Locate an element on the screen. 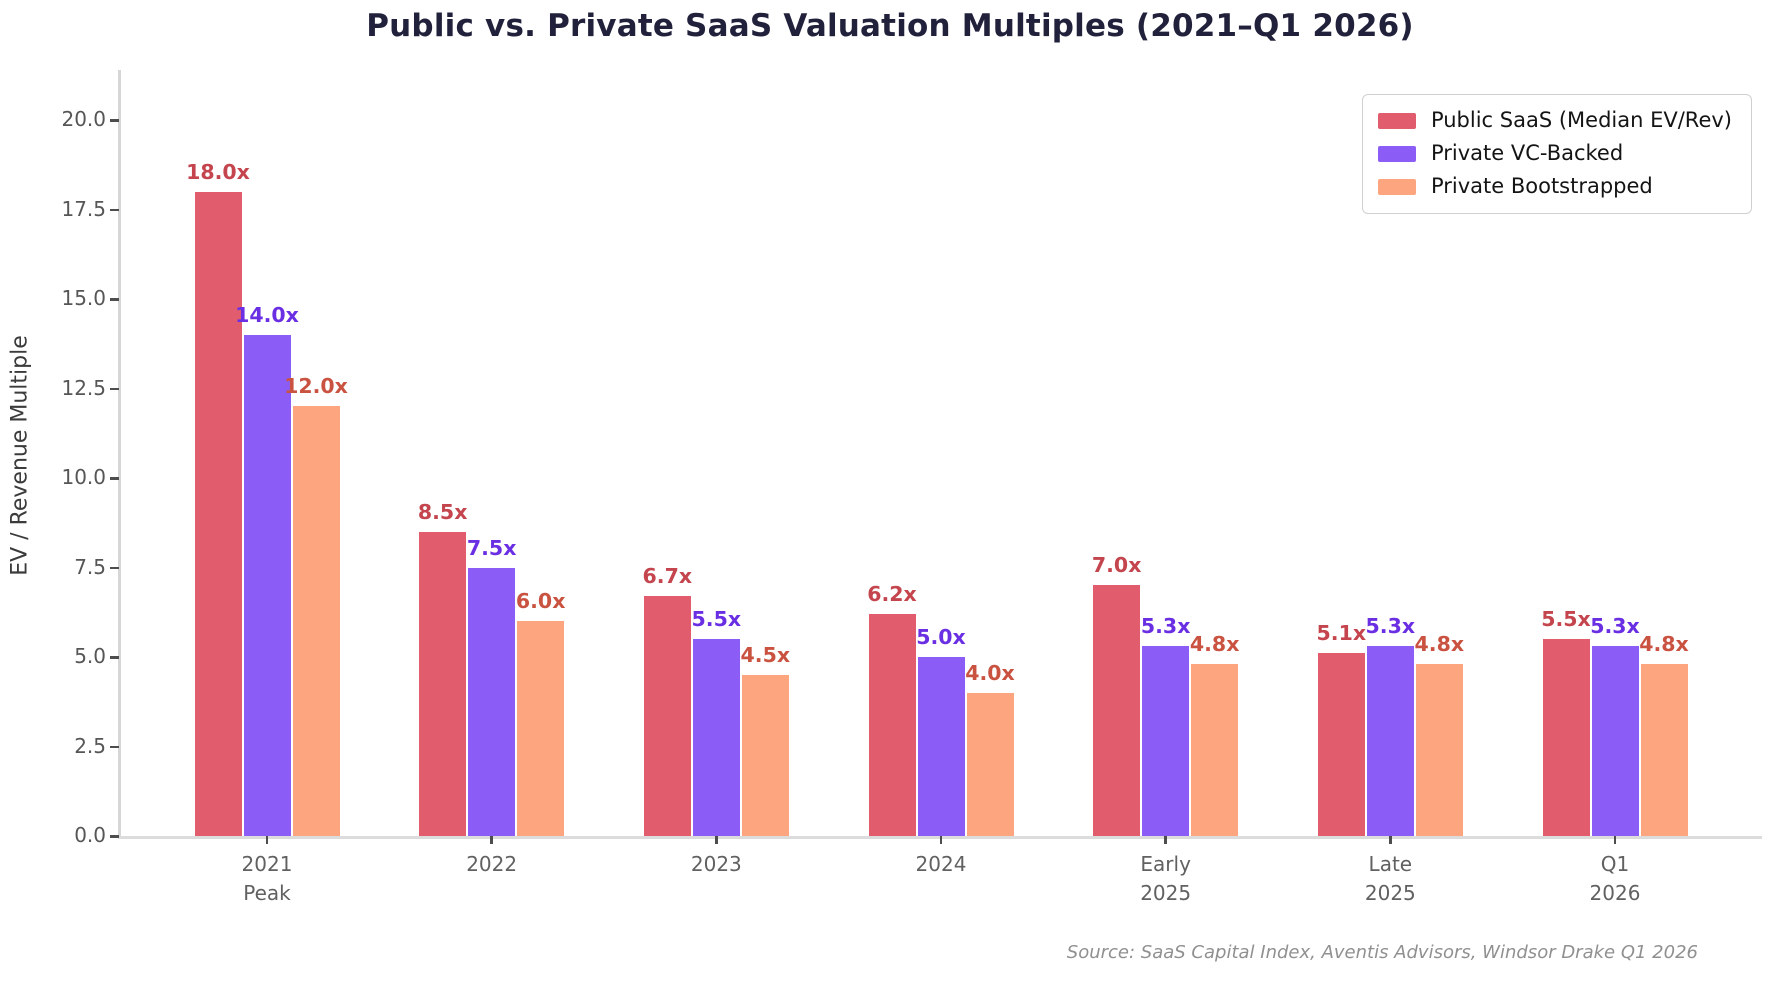 Image resolution: width=1780 pixels, height=983 pixels. y-tick-label: 0.0 is located at coordinates (90, 835).